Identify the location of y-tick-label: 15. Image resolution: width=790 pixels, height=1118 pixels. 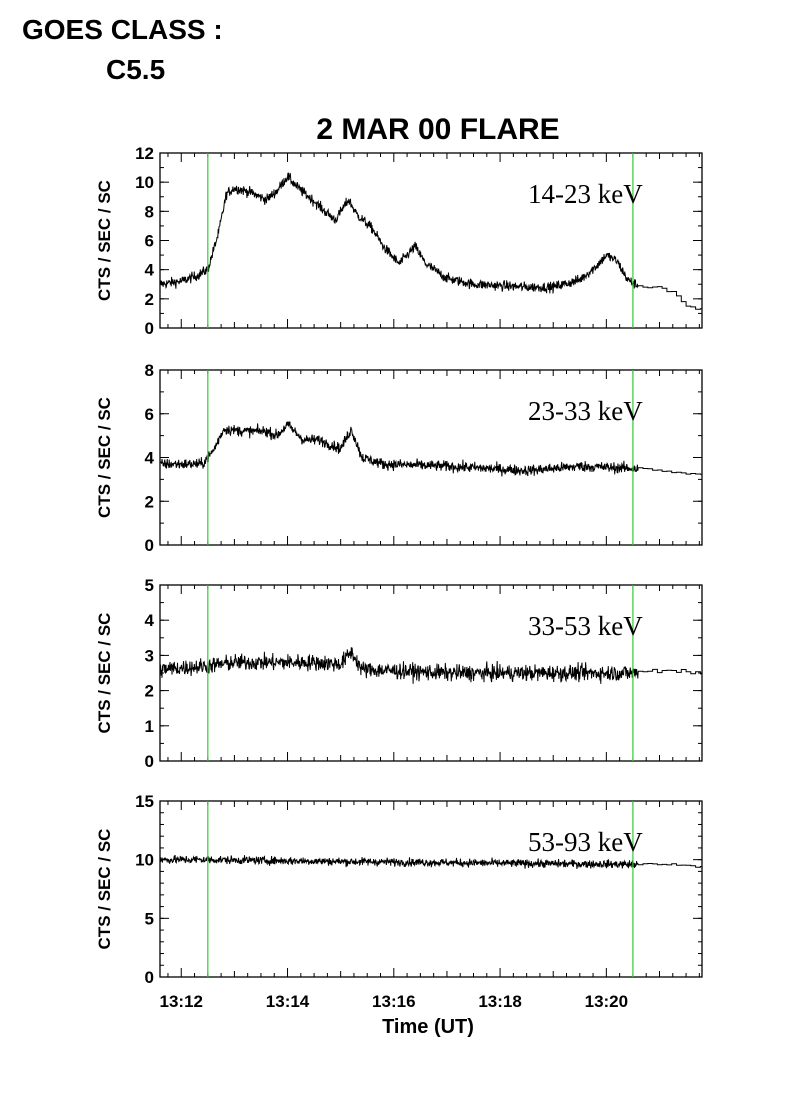
(144, 801).